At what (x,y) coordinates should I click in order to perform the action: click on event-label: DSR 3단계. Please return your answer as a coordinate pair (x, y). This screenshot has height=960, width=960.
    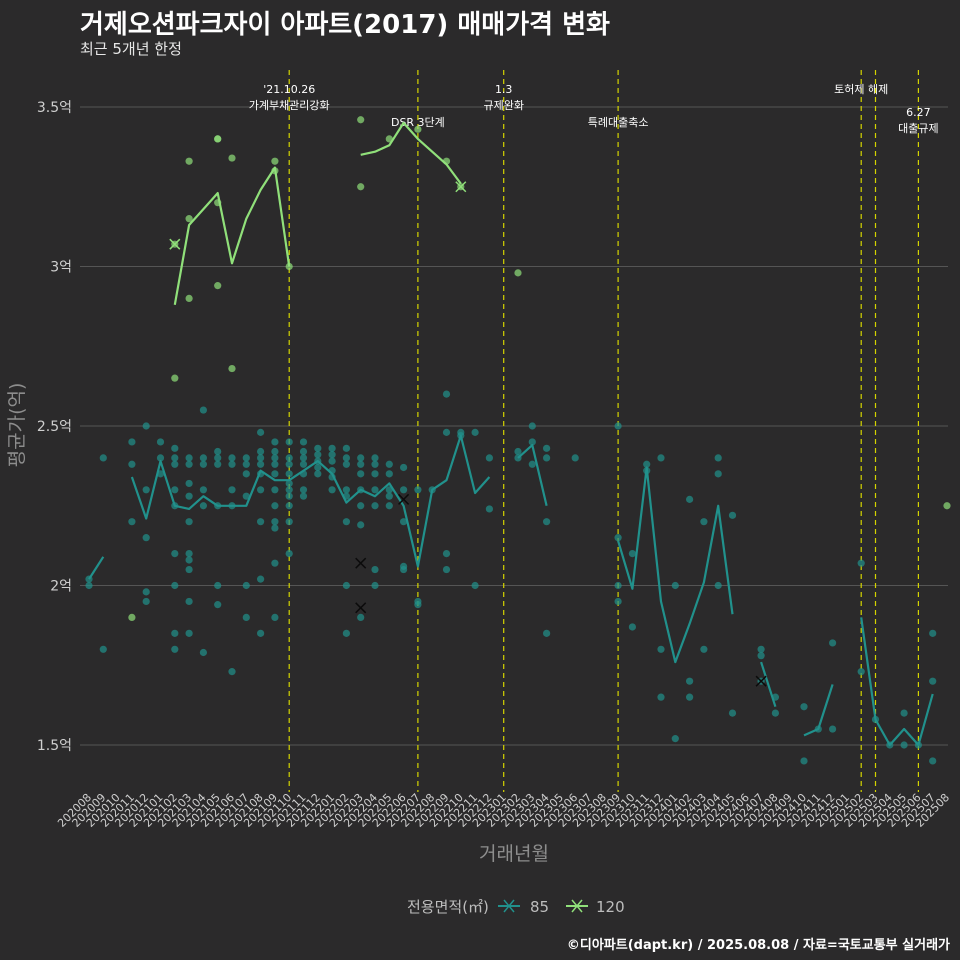
    Looking at the image, I should click on (418, 122).